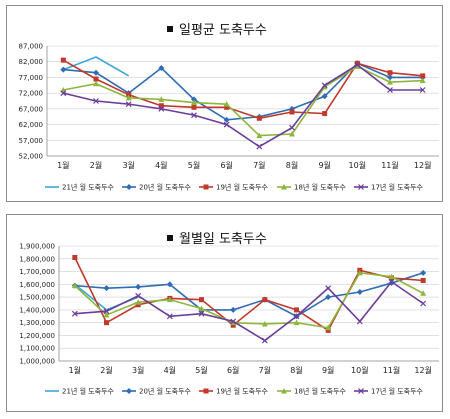 This screenshot has width=450, height=419. Describe the element at coordinates (37, 336) in the screenshot. I see `y-tick-label: 1,200,000` at that location.